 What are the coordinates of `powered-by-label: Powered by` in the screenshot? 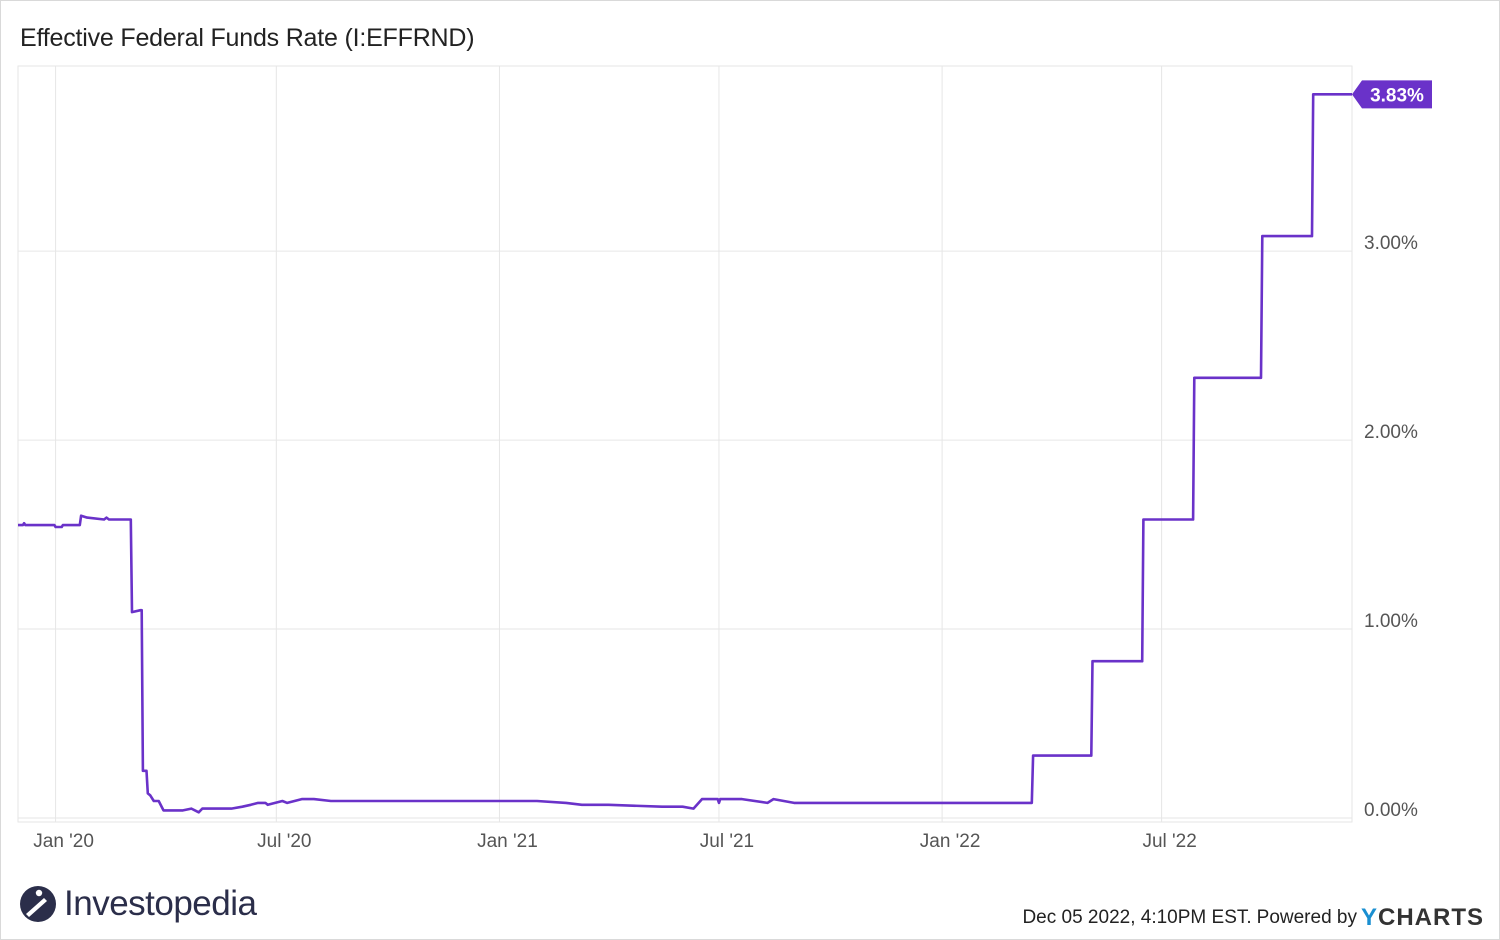 It's located at (1306, 917).